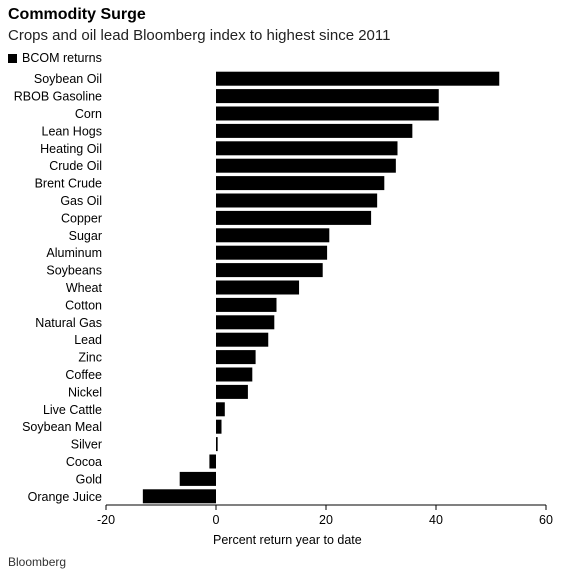  I want to click on category-label: RBOB Gasoline, so click(58, 97).